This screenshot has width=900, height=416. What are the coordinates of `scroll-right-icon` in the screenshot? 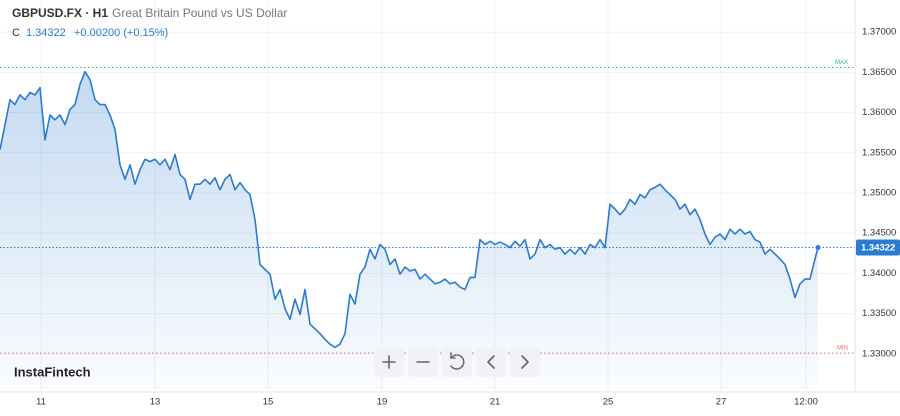 It's located at (525, 362).